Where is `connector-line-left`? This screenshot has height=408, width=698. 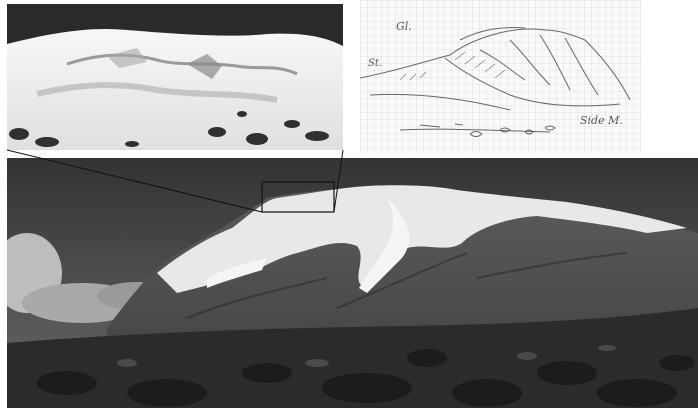 connector-line-left is located at coordinates (134, 181).